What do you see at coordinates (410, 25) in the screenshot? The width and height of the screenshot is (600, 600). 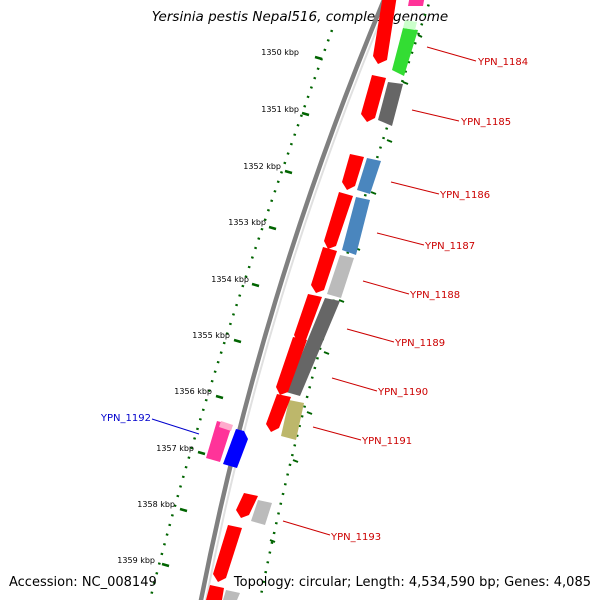 I see `feature-light-green` at bounding box center [410, 25].